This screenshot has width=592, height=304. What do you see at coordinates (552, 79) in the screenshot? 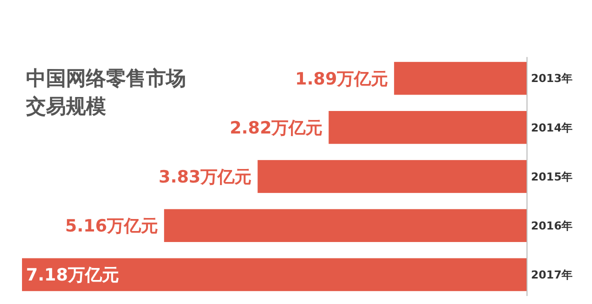
I see `y-tick-label: 2013年` at bounding box center [552, 79].